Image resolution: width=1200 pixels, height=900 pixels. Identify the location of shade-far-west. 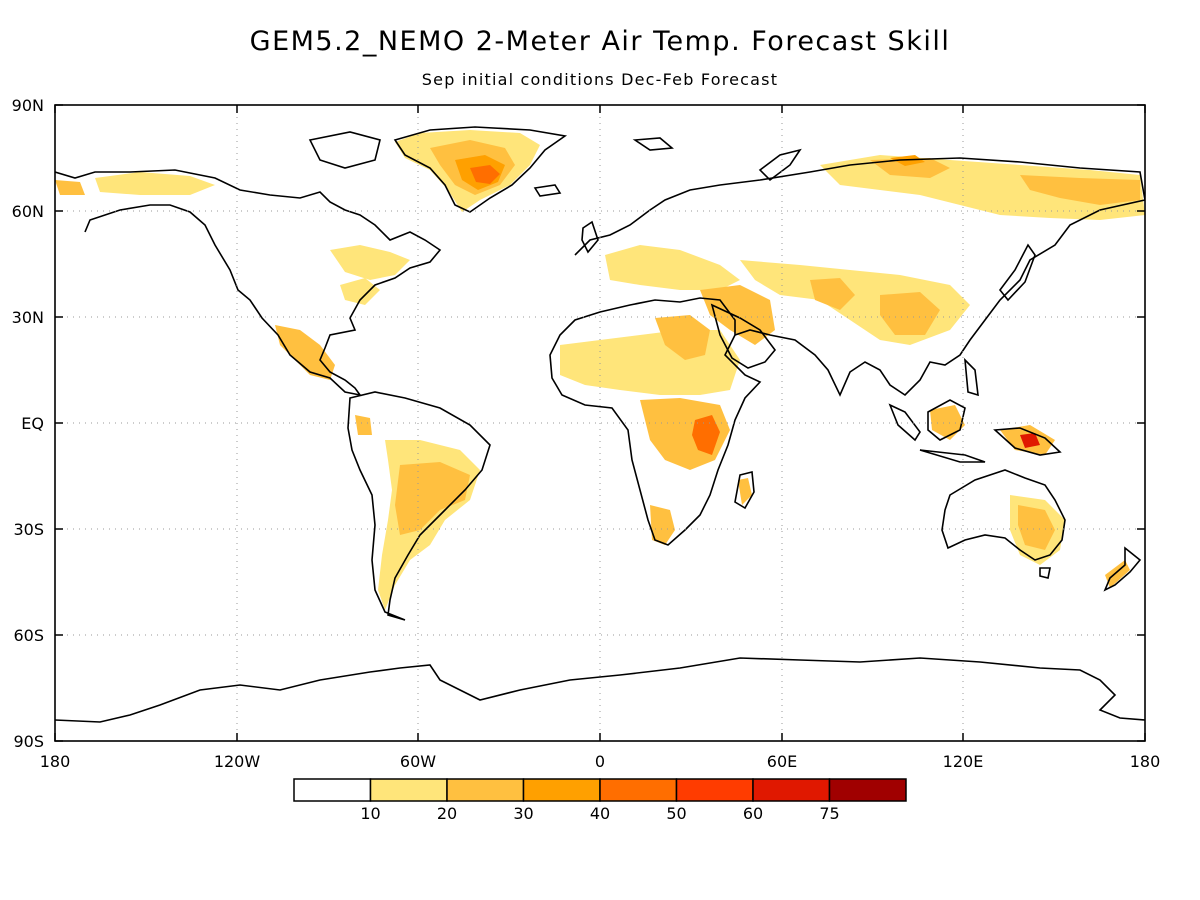
(70, 187).